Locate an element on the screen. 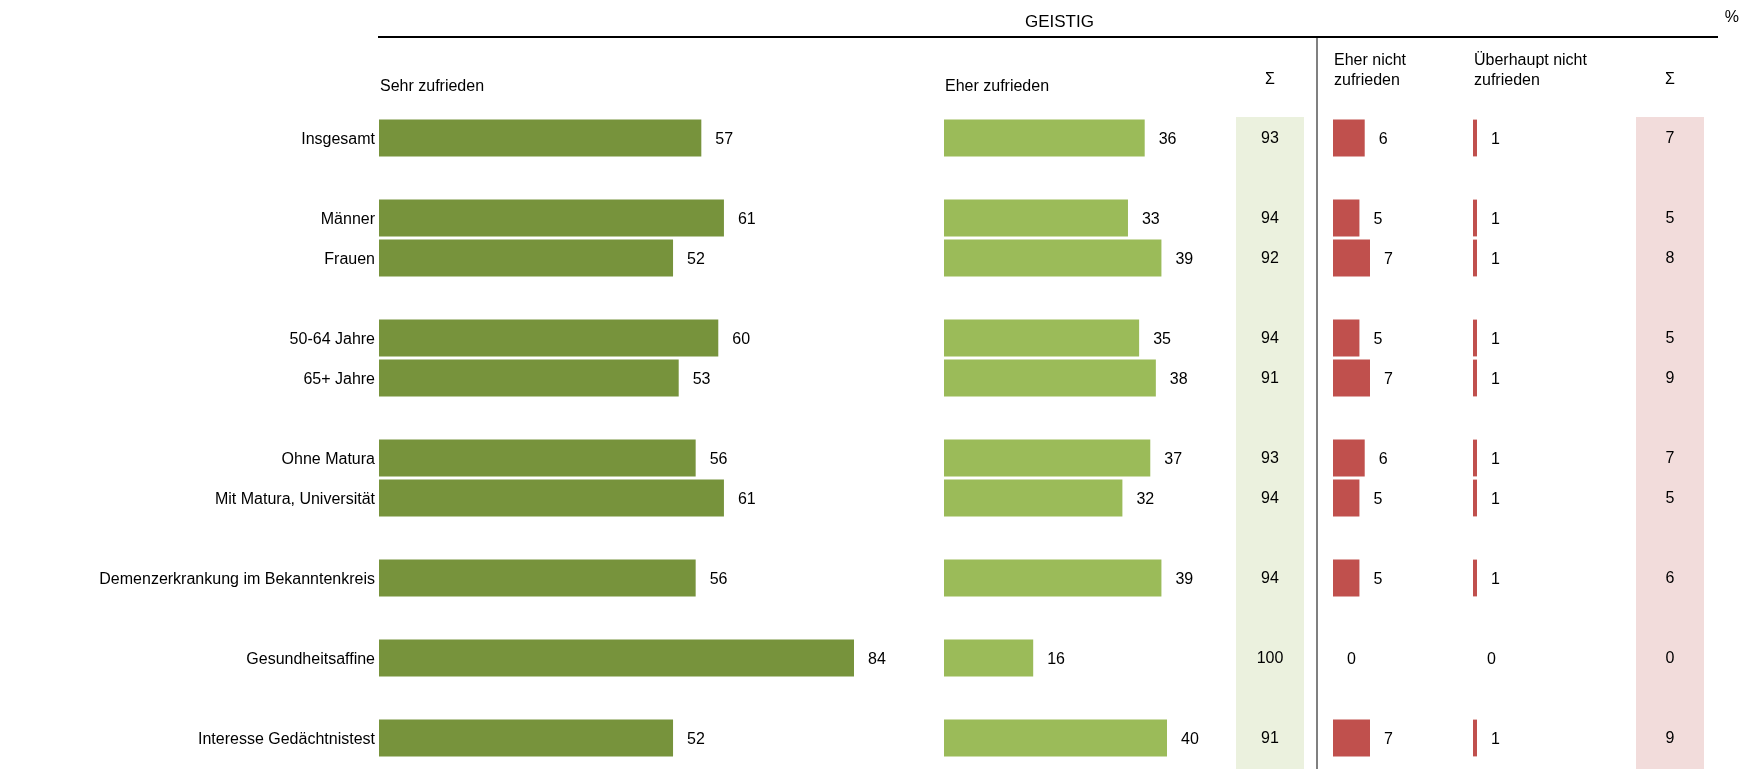 This screenshot has height=769, width=1745. data-label: 40 is located at coordinates (1190, 738).